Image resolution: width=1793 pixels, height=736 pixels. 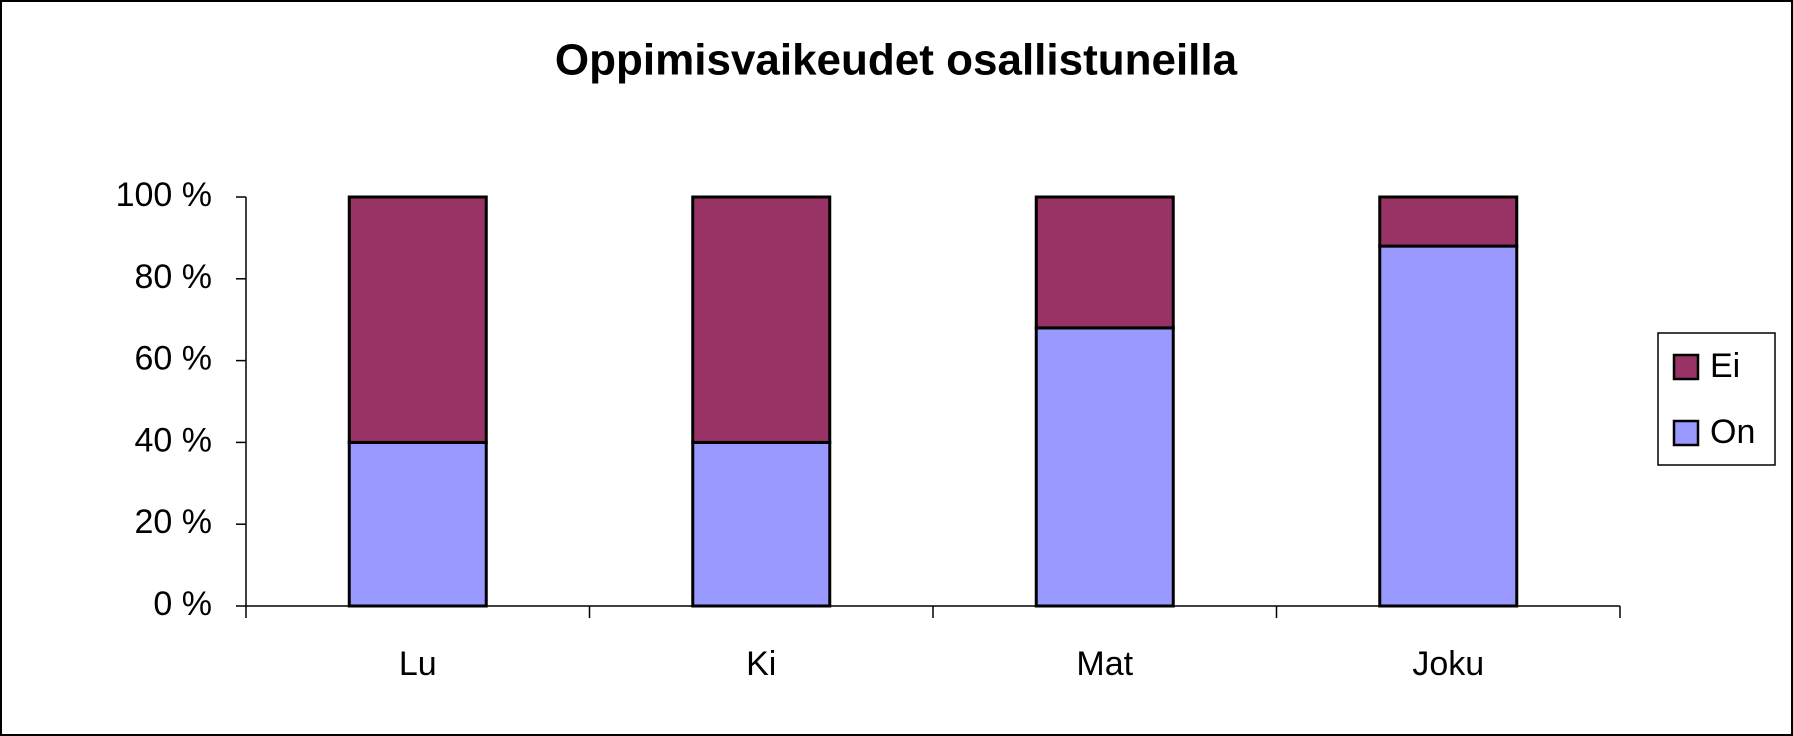 What do you see at coordinates (174, 359) in the screenshot?
I see `y-tick-label: 60 %` at bounding box center [174, 359].